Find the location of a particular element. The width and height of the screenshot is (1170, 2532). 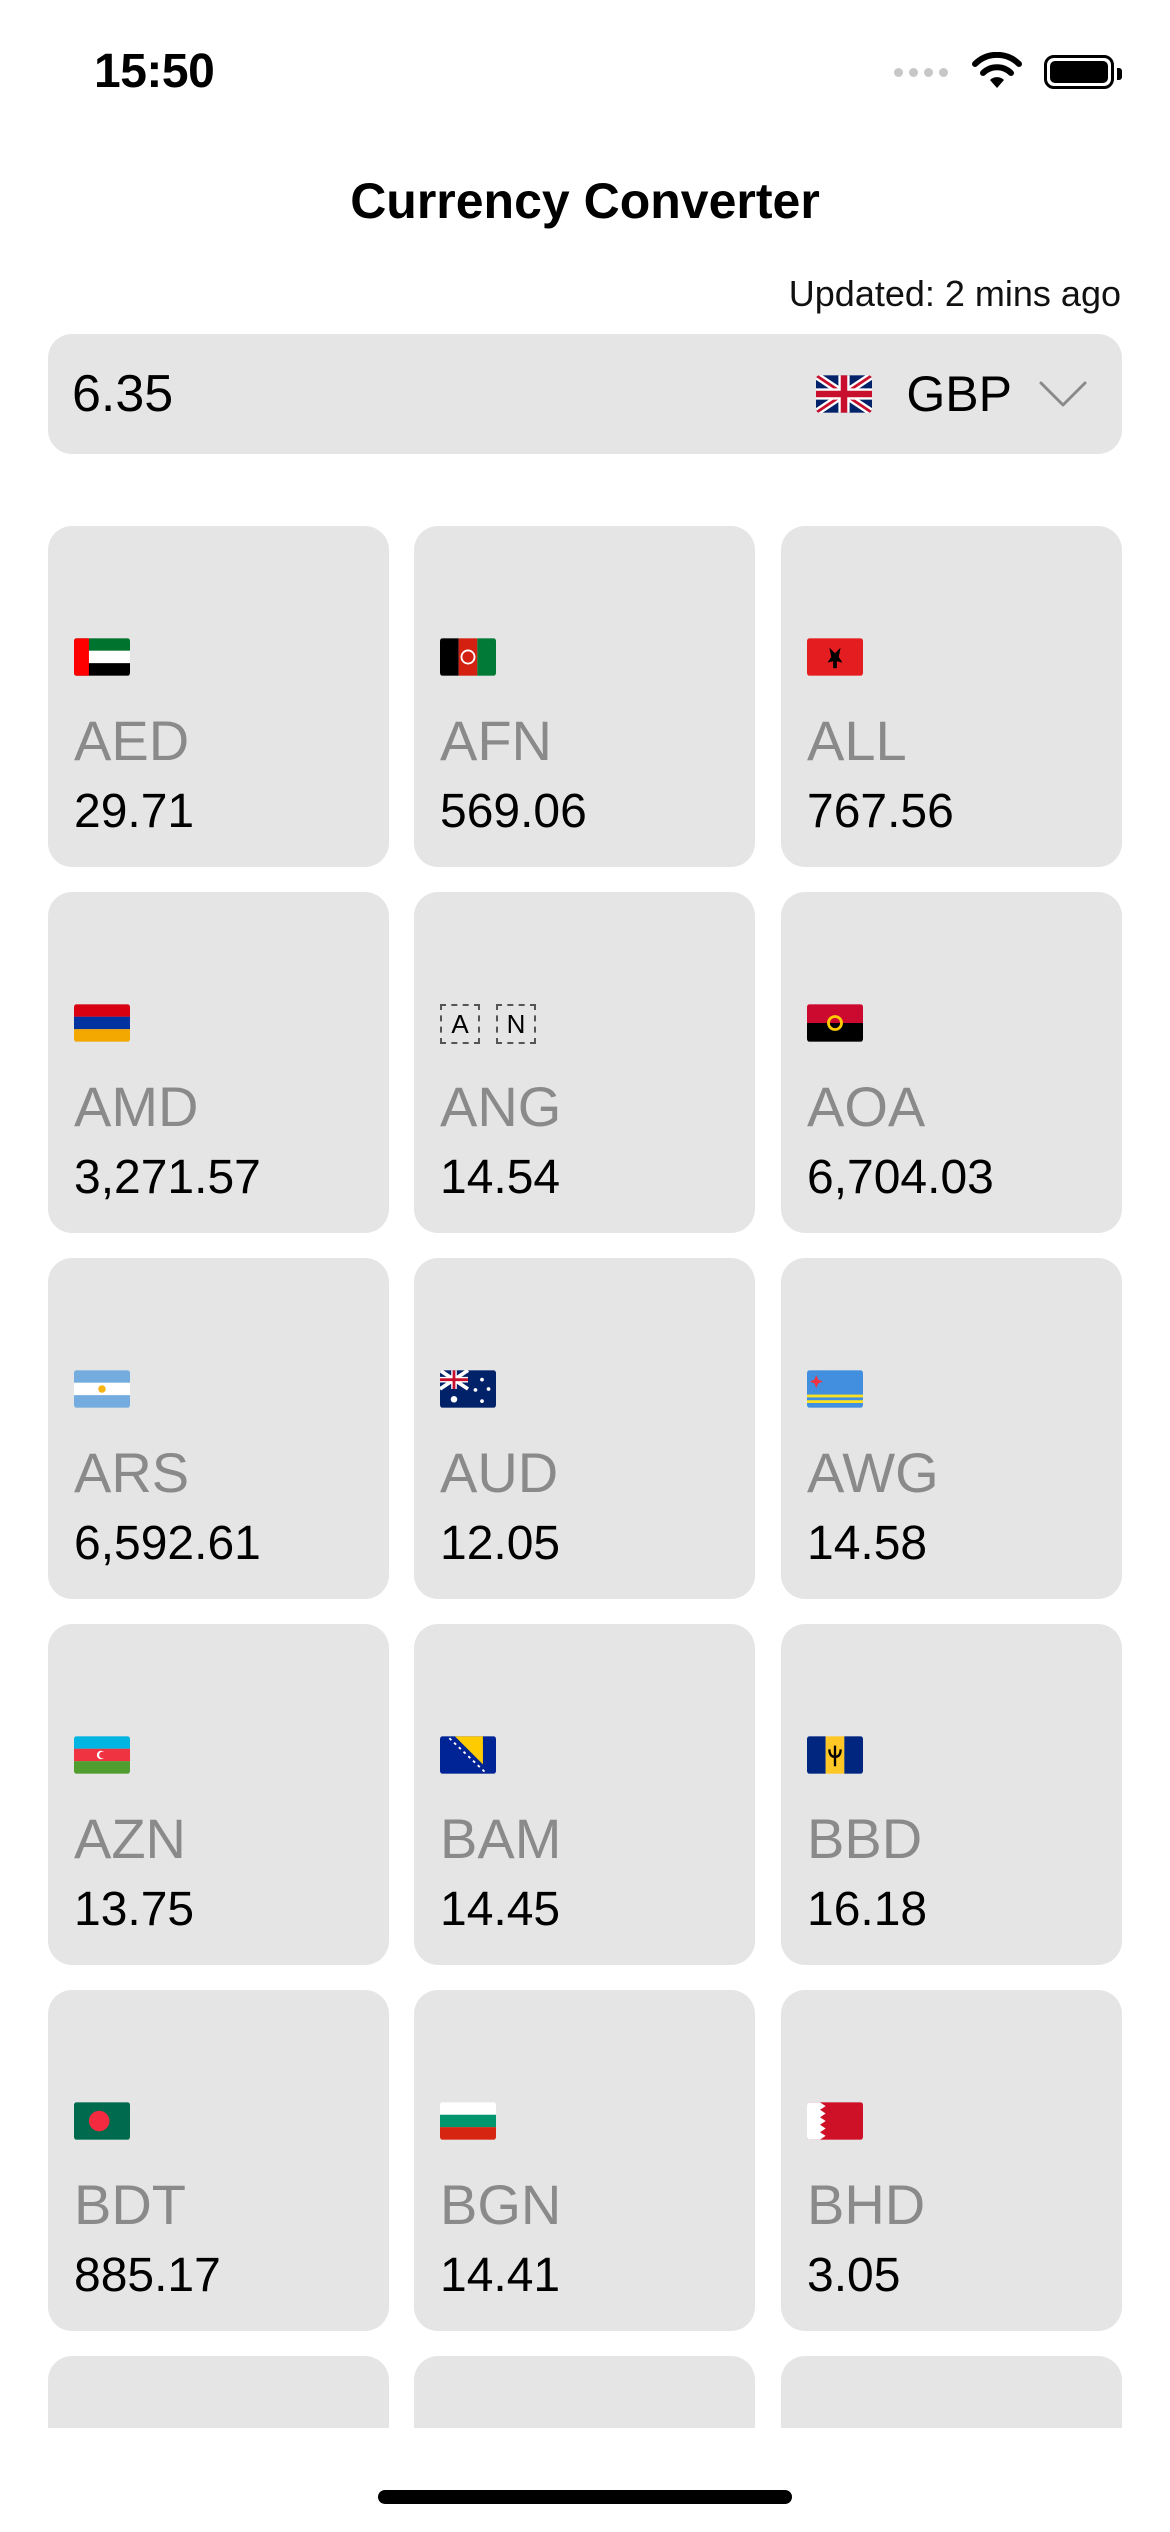

currency-card-amd: AMD 3,271.57 is located at coordinates (218, 1062).